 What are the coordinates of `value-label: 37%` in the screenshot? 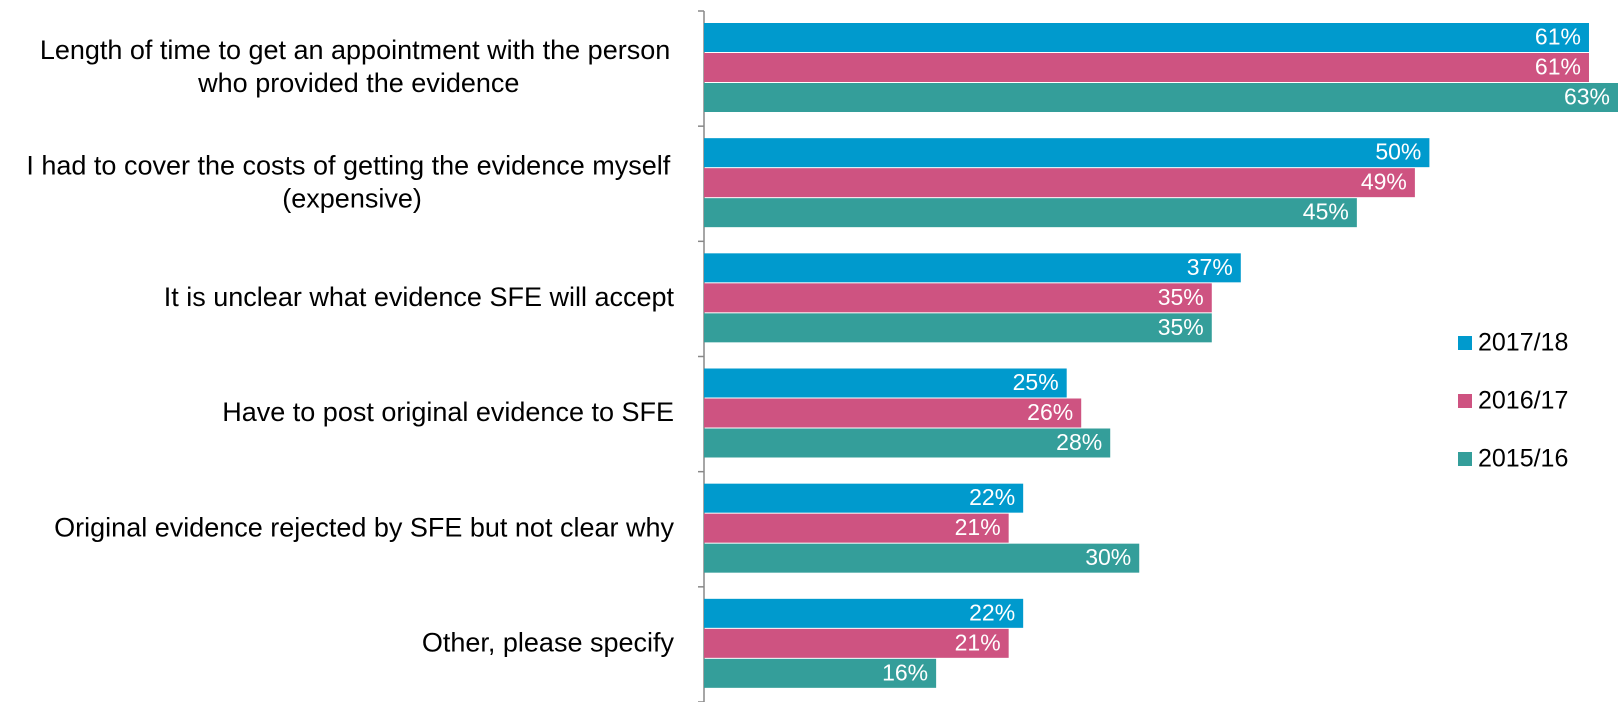 It's located at (1210, 267).